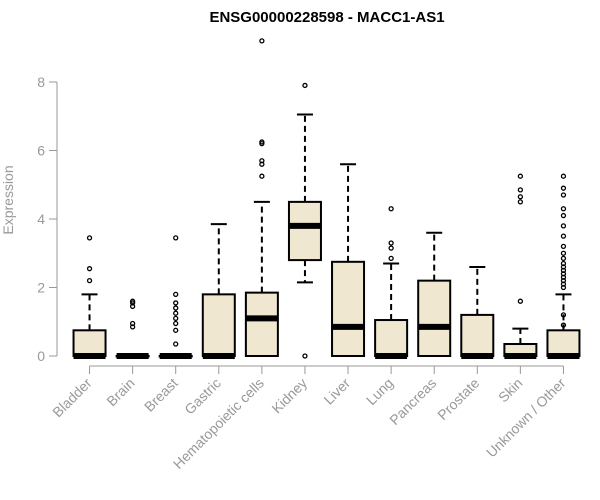 This screenshot has width=600, height=500. I want to click on y-axis-label: Expression, so click(8, 199).